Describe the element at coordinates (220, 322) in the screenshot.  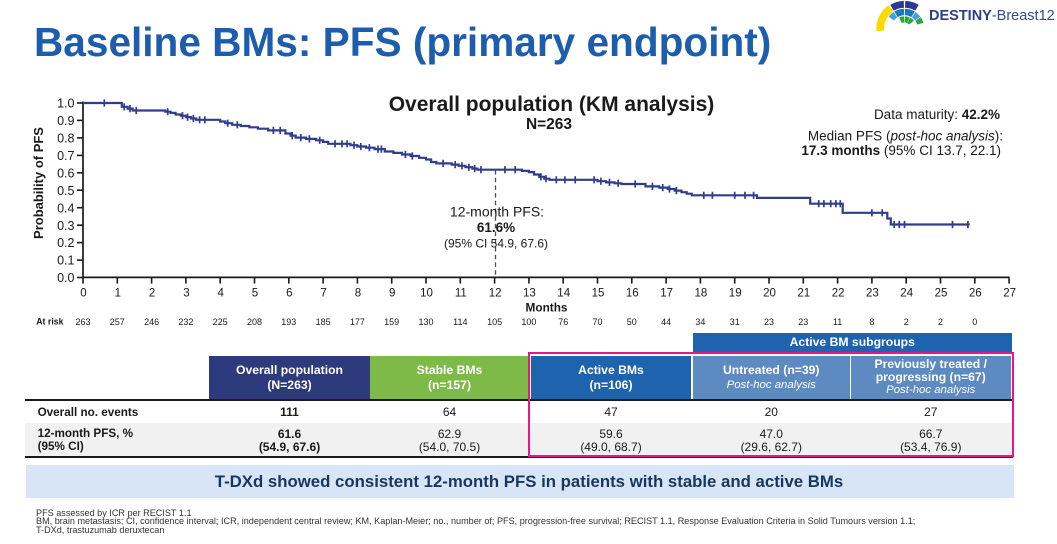
I see `svg-text: 225` at that location.